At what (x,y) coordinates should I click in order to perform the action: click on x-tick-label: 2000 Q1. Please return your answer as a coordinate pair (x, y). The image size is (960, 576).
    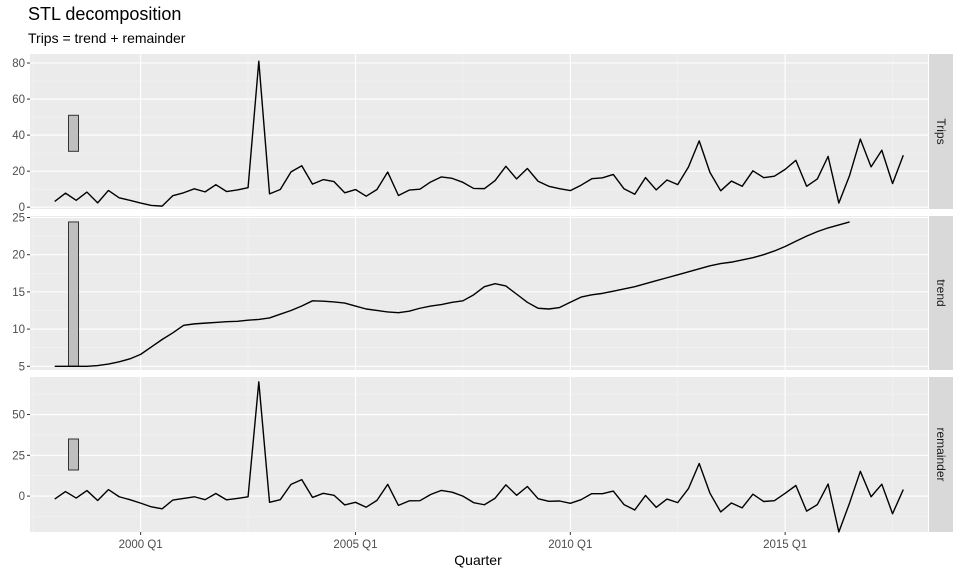
    Looking at the image, I should click on (141, 545).